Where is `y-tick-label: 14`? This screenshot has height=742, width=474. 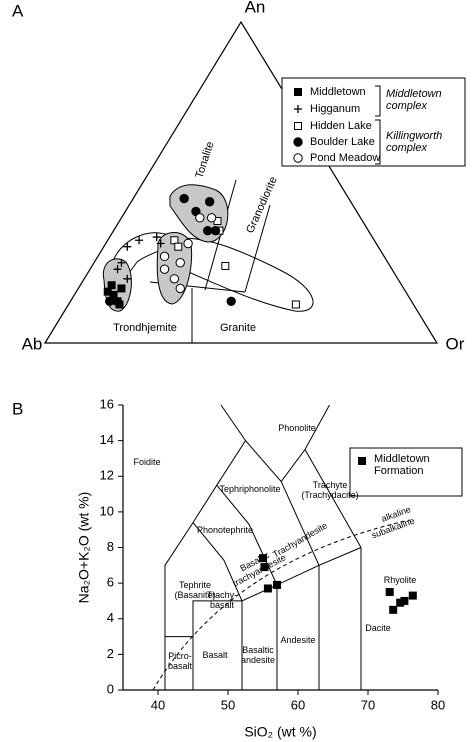 y-tick-label: 14 is located at coordinates (107, 439).